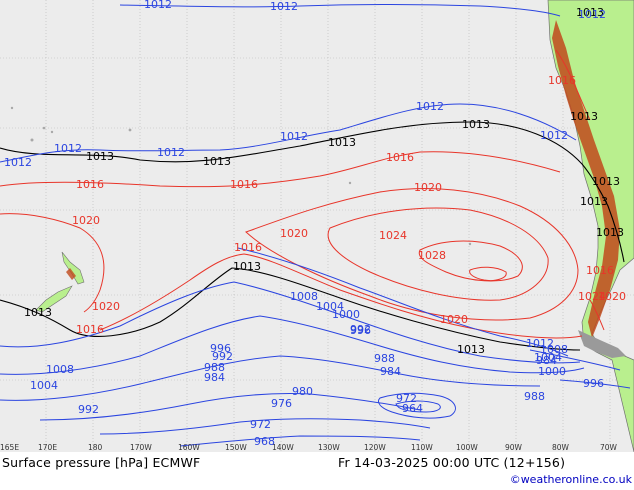 This screenshot has height=490, width=634. I want to click on tick-label: 180, so click(95, 447).